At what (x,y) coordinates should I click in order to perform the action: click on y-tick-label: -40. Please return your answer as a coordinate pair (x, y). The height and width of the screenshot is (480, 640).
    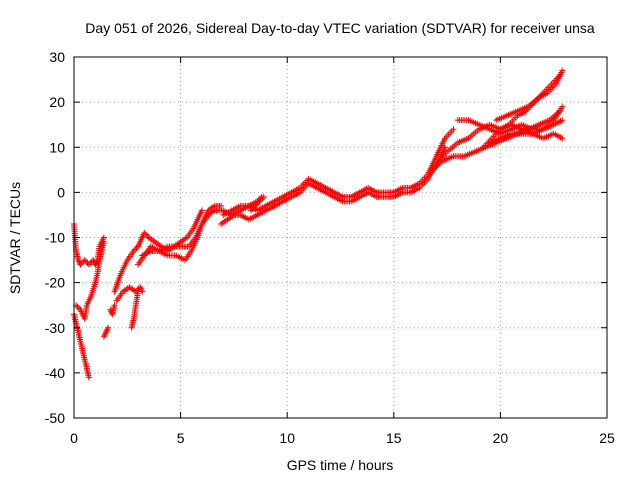
    Looking at the image, I should click on (55, 373).